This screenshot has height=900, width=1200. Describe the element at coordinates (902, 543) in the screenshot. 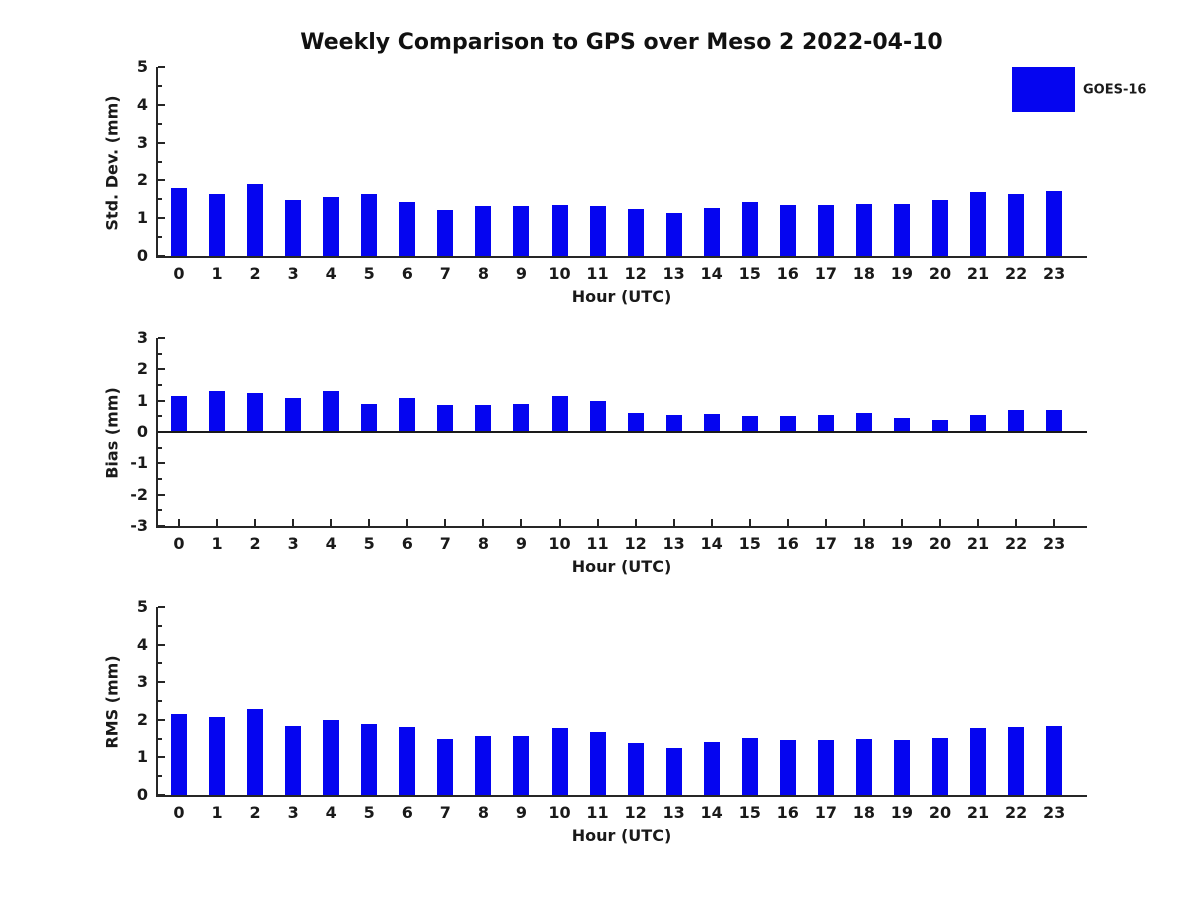

I see `x-tick-label: 19` at that location.